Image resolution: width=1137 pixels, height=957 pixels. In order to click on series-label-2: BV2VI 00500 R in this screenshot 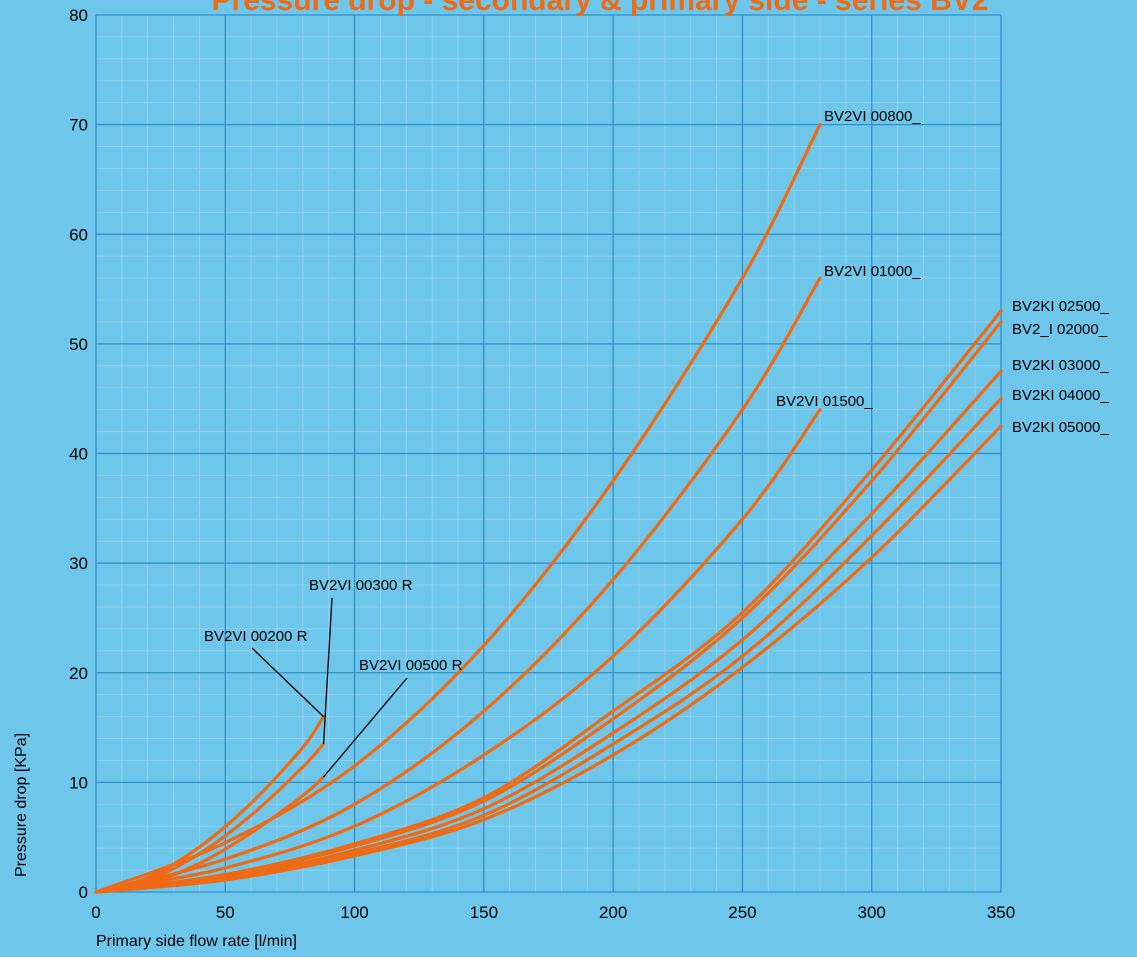, I will do `click(411, 665)`.